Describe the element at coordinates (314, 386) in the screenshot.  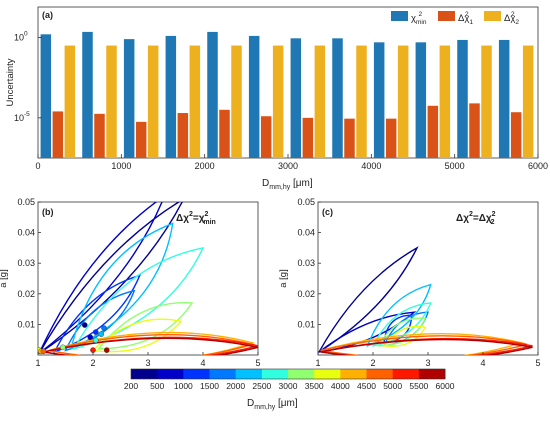
I see `colorbar-tick-label: 3500` at that location.